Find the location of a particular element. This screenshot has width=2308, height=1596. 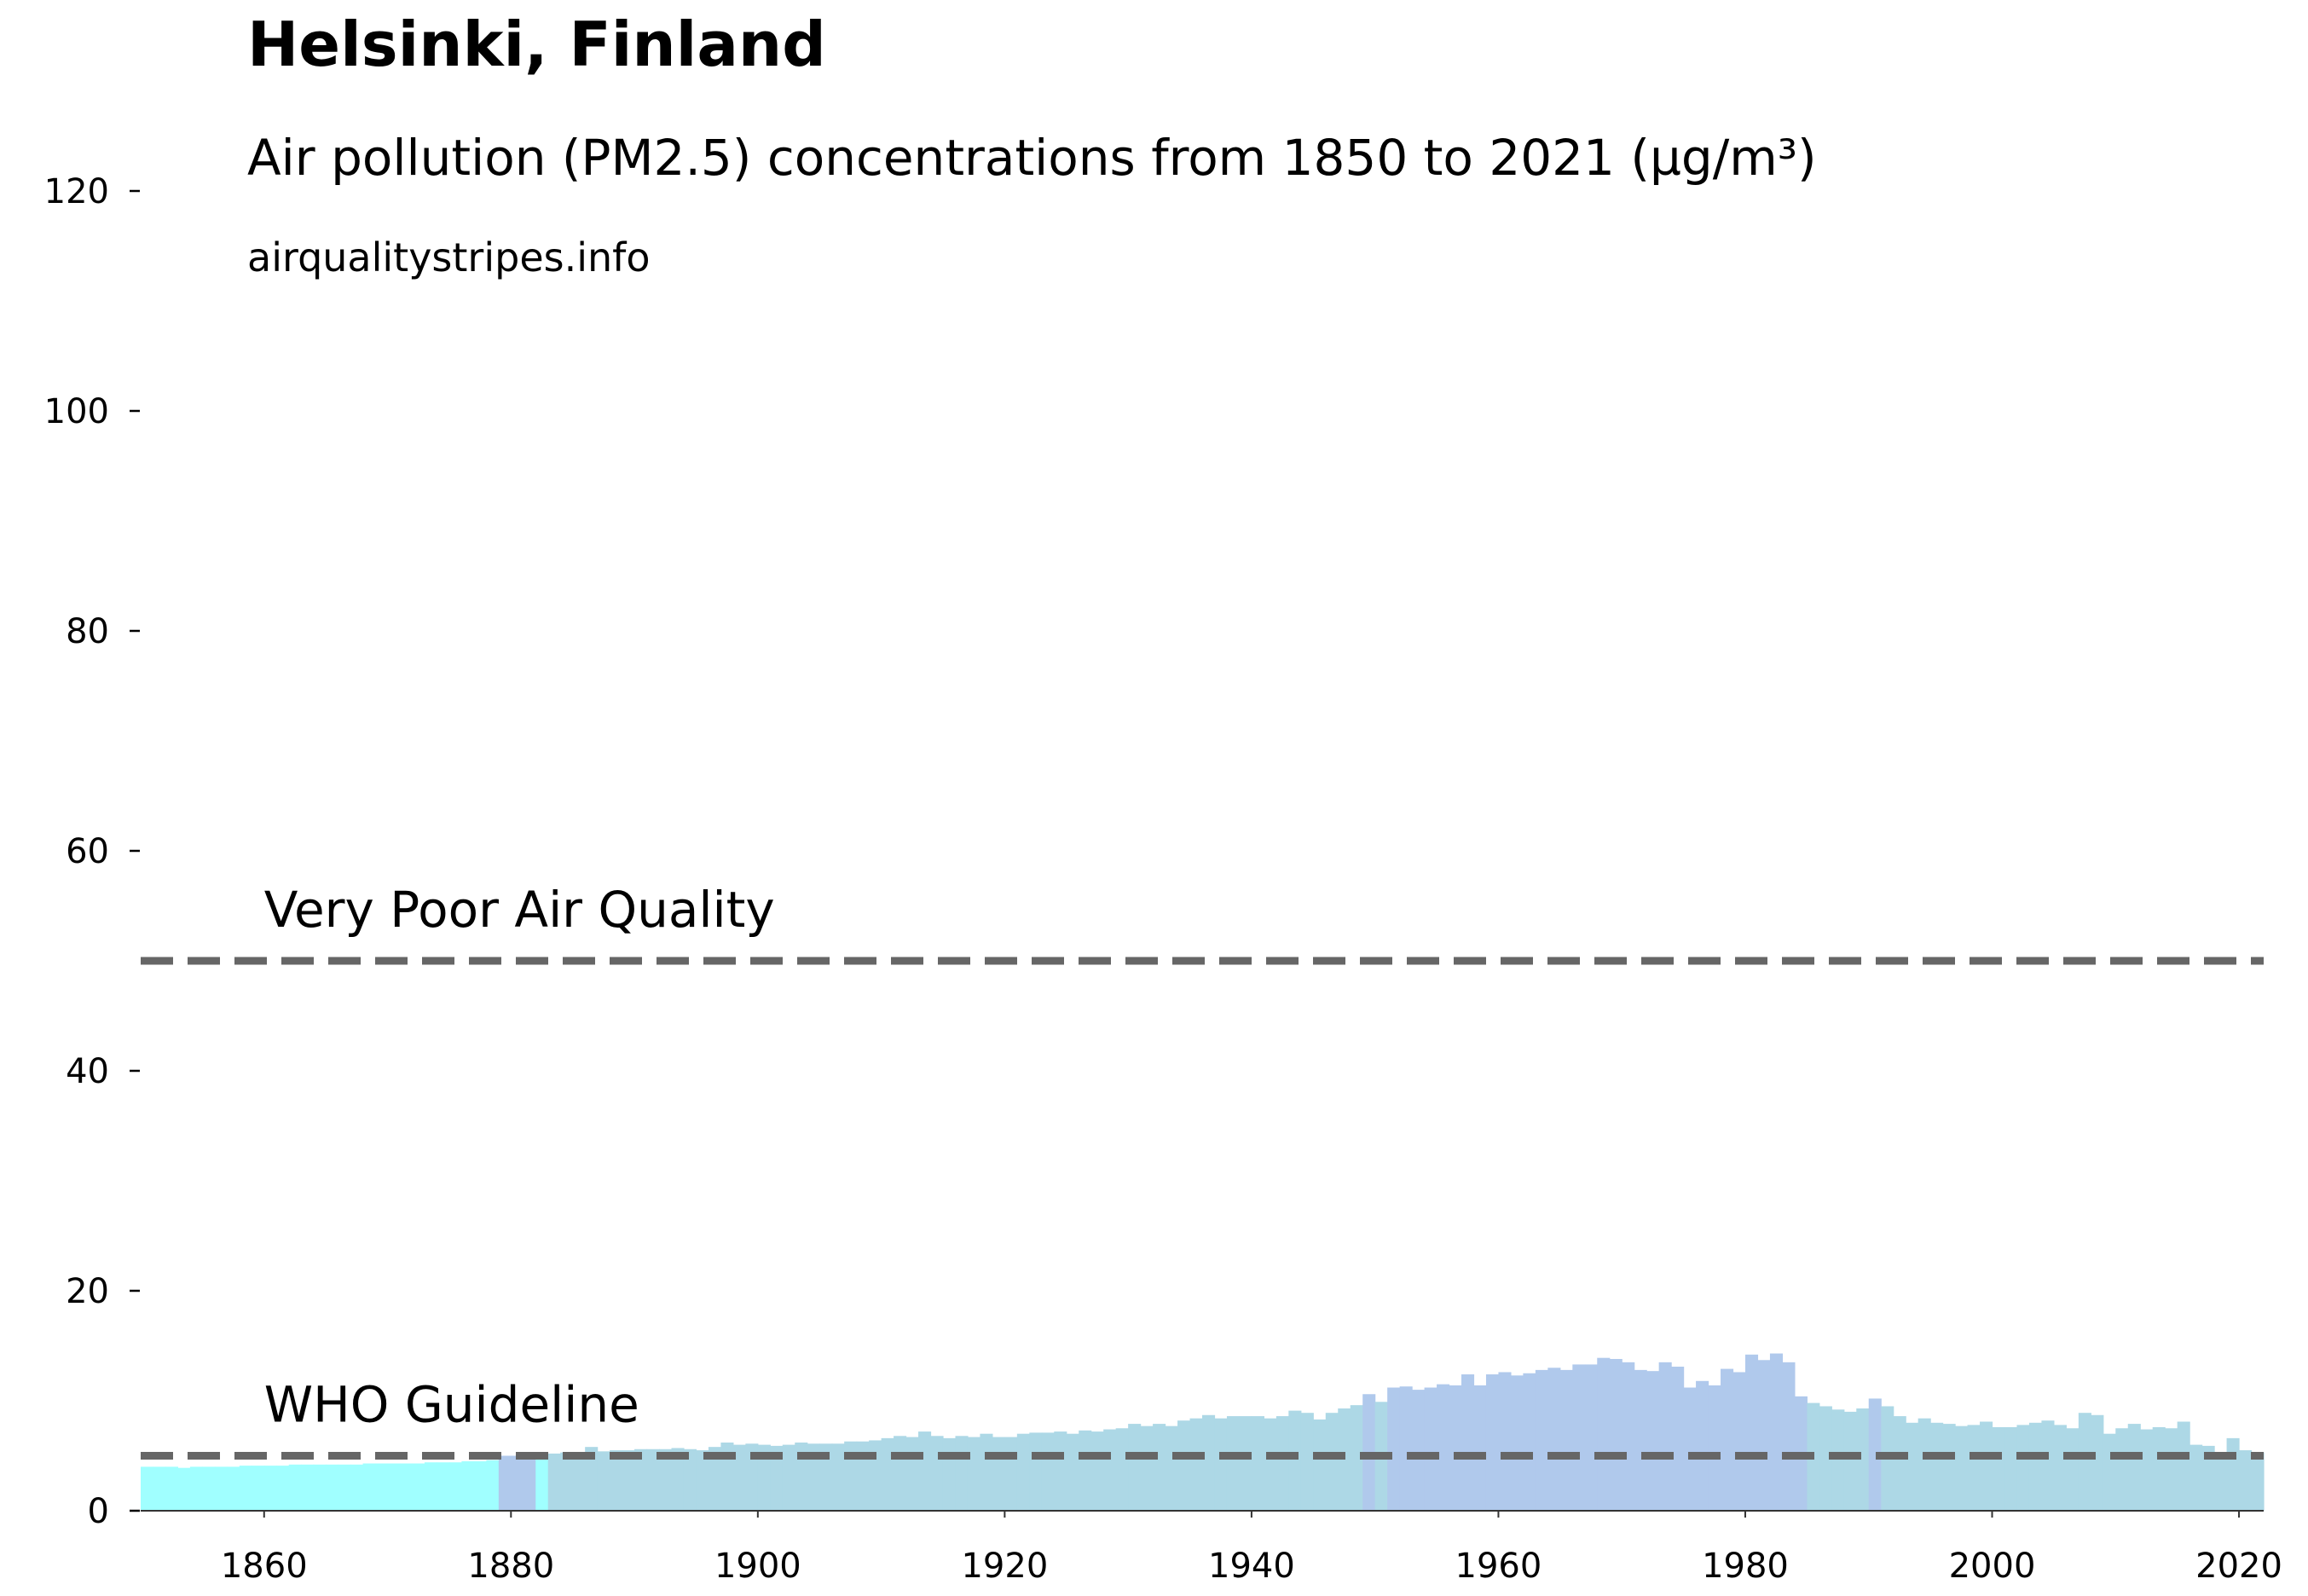

y-tick-label: 0 is located at coordinates (98, 1511).